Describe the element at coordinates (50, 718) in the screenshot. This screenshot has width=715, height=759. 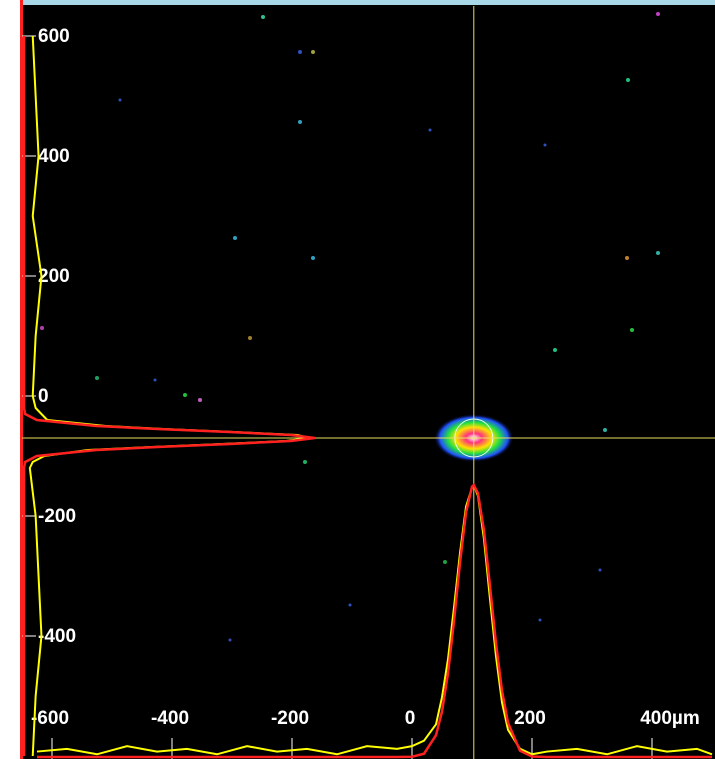
I see `x-tick-label: -600` at that location.